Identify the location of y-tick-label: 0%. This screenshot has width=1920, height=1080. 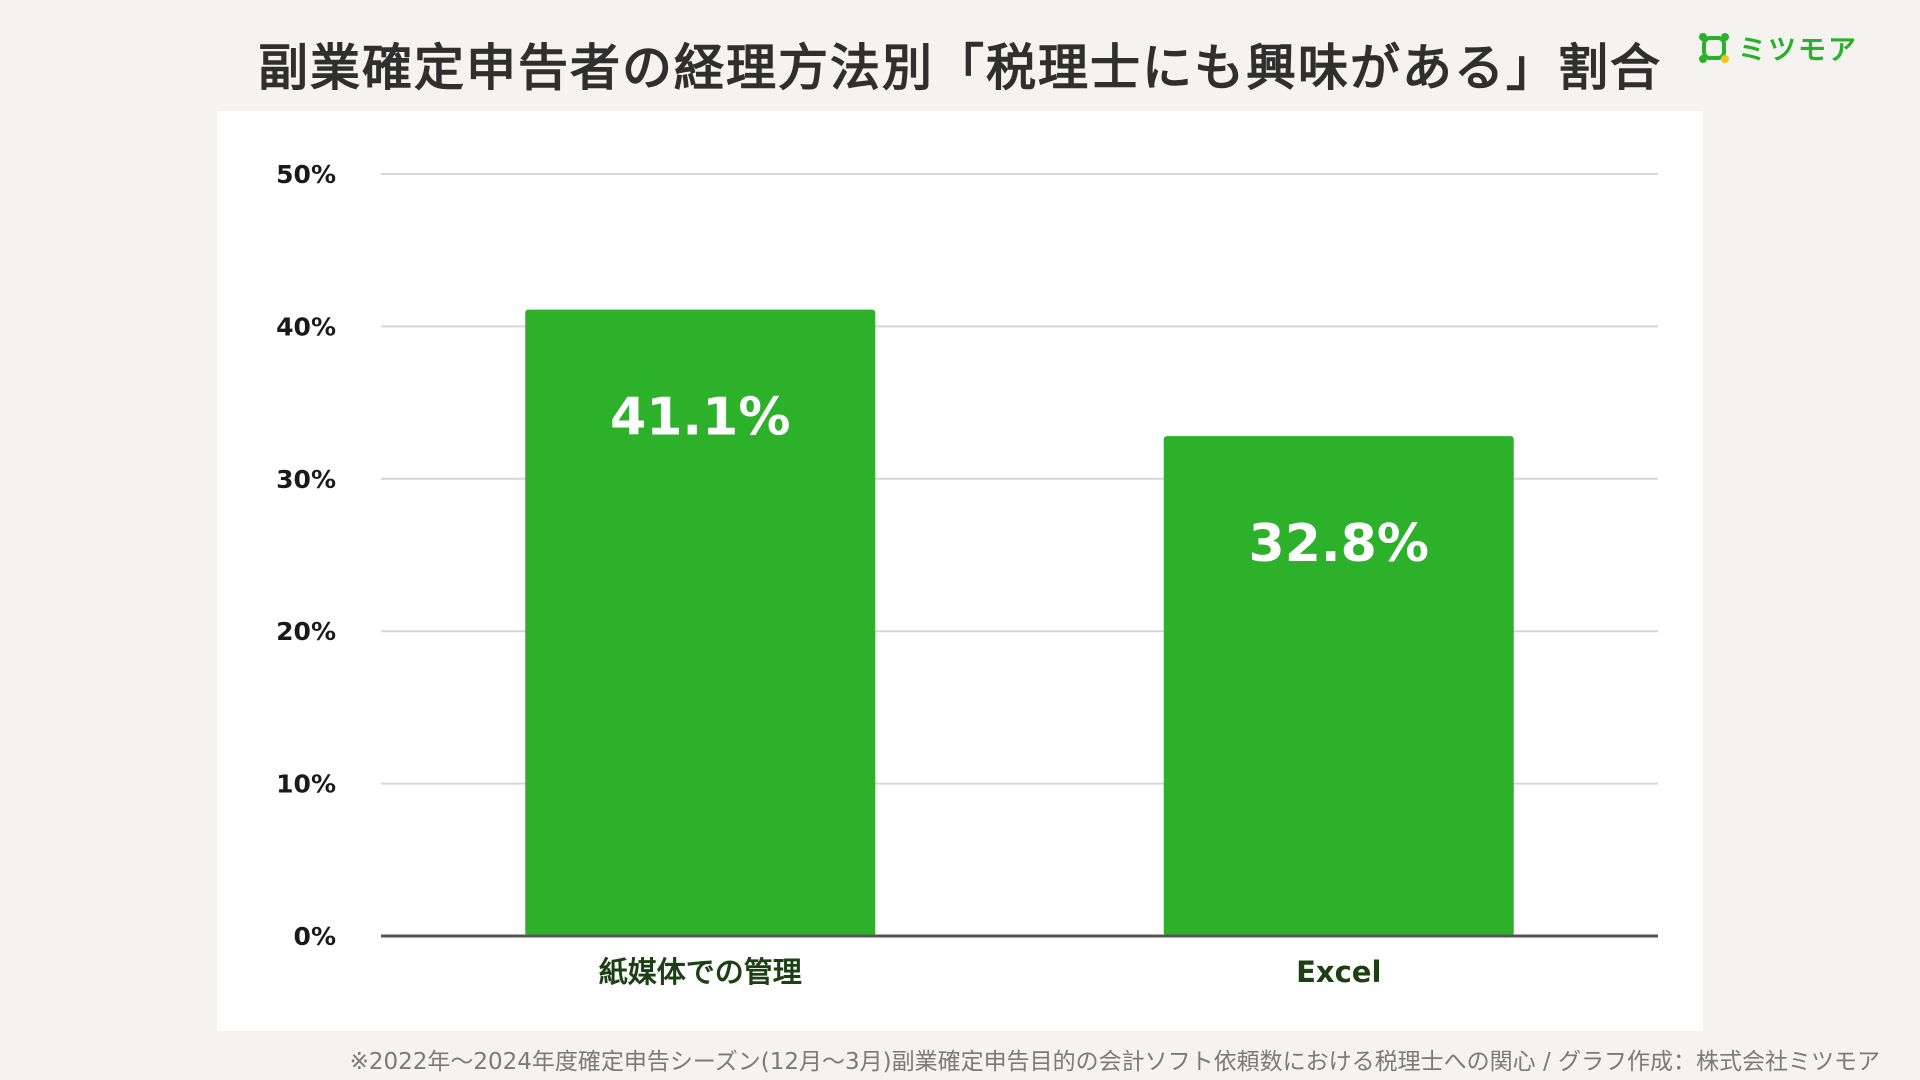
(315, 936).